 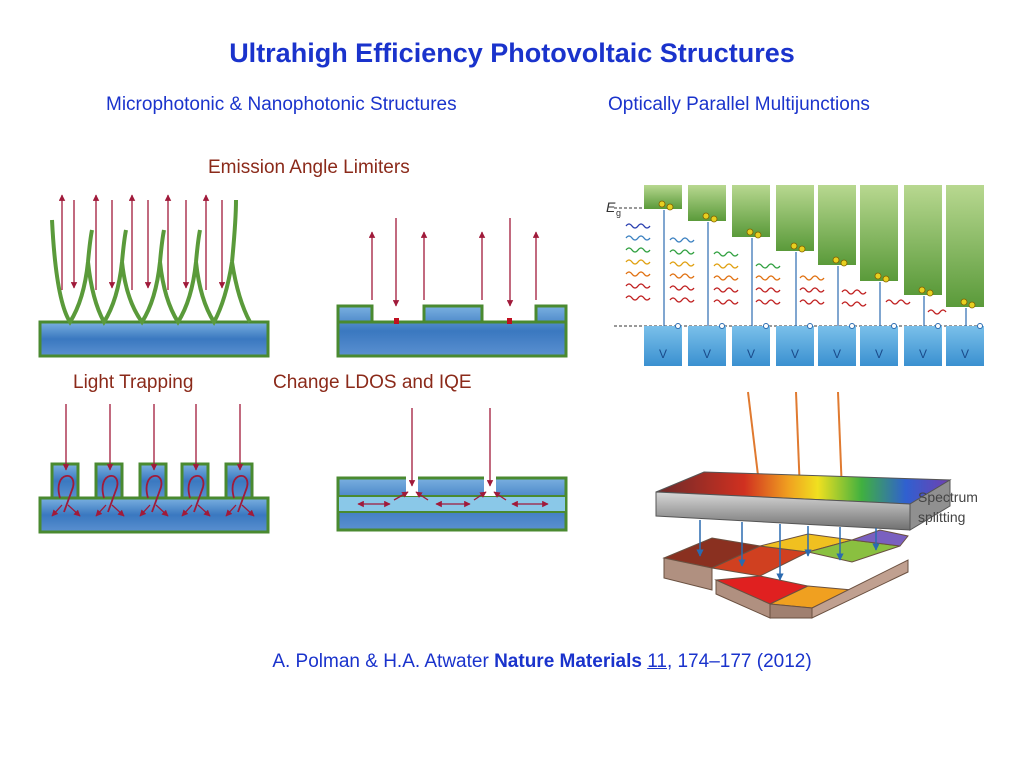 I want to click on citation-authors: A. Polman & H.A. Atwater, so click(x=383, y=661).